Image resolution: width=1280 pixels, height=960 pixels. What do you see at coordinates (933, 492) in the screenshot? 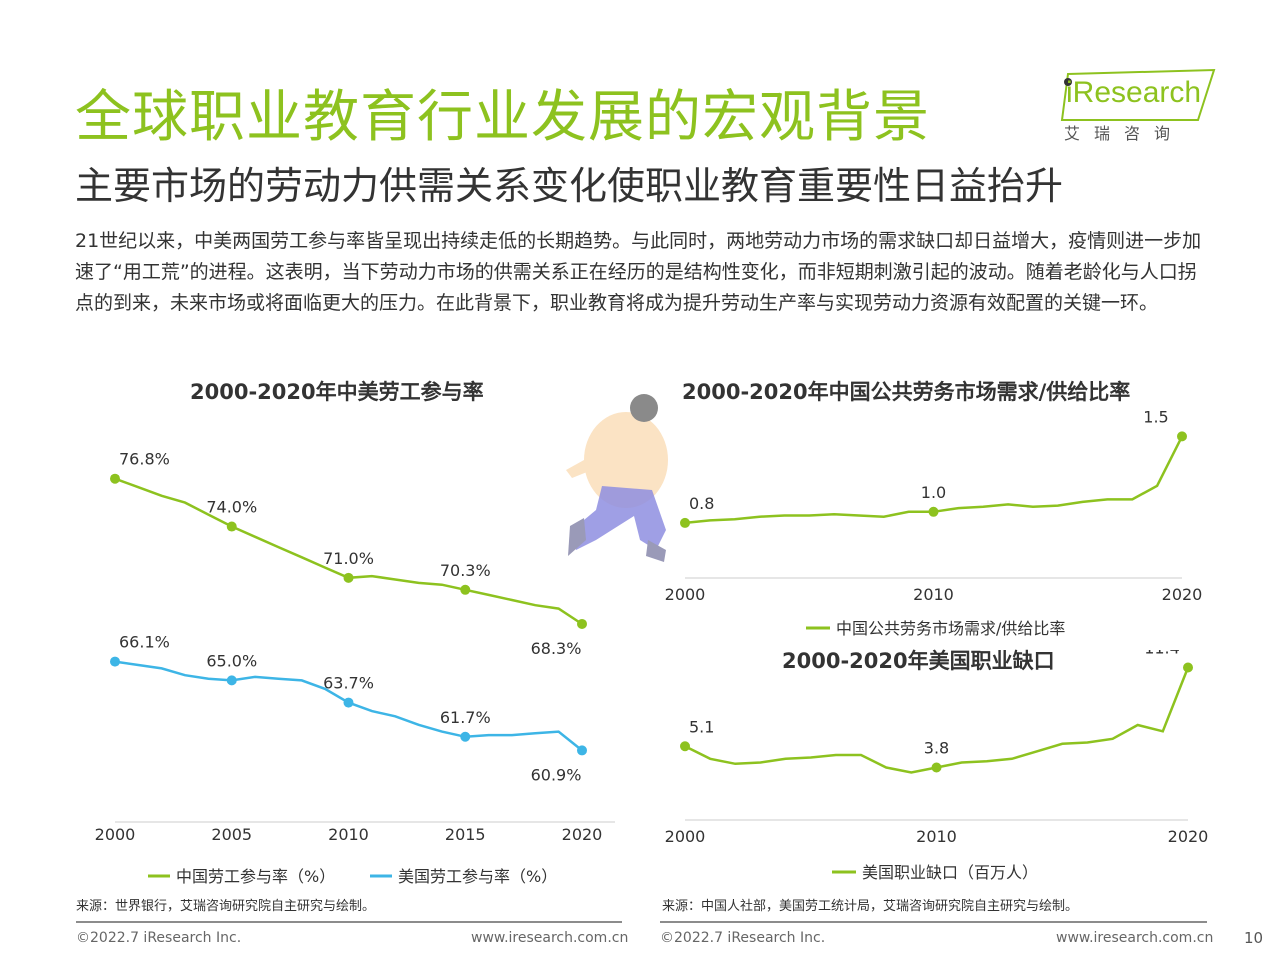
I see `chart2-series-0-label-2010: 1.0` at bounding box center [933, 492].